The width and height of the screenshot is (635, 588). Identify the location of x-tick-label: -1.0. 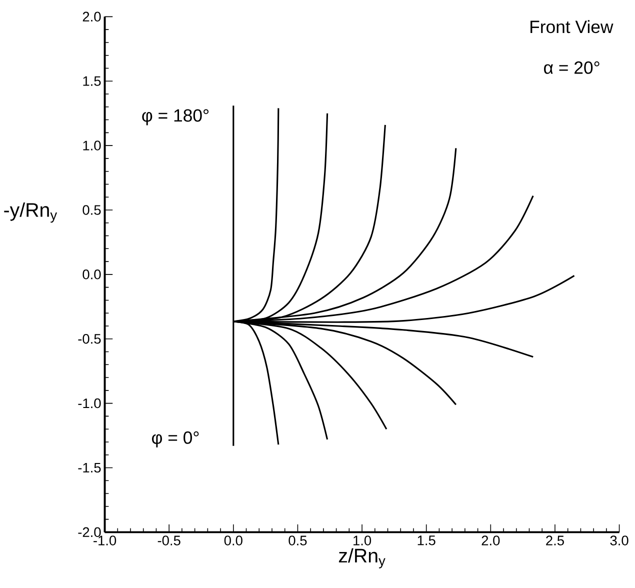
(105, 541).